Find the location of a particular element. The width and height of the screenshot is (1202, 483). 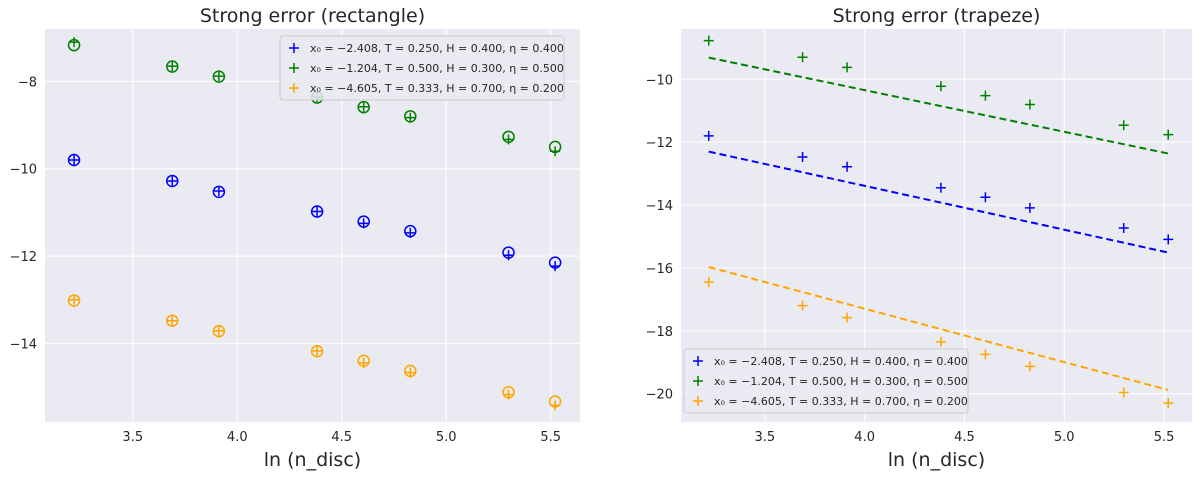

chart-title: Strong error (trapeze) is located at coordinates (937, 16).